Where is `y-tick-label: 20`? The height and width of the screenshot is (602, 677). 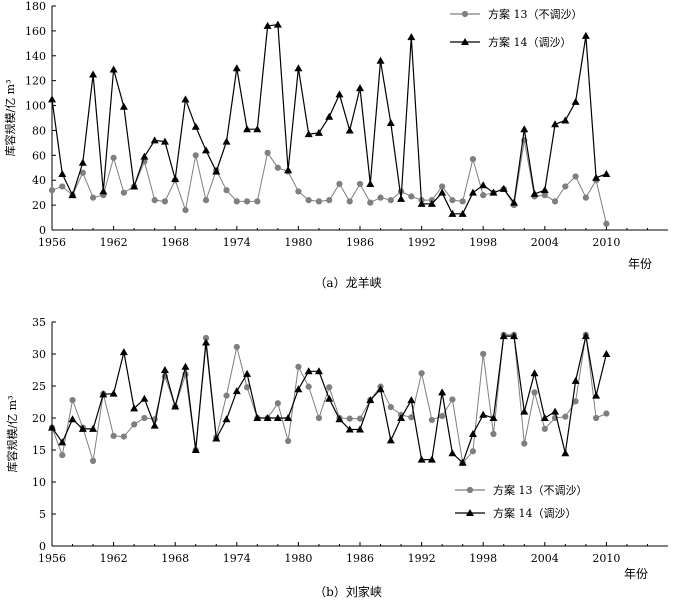 y-tick-label: 20 is located at coordinates (39, 205).